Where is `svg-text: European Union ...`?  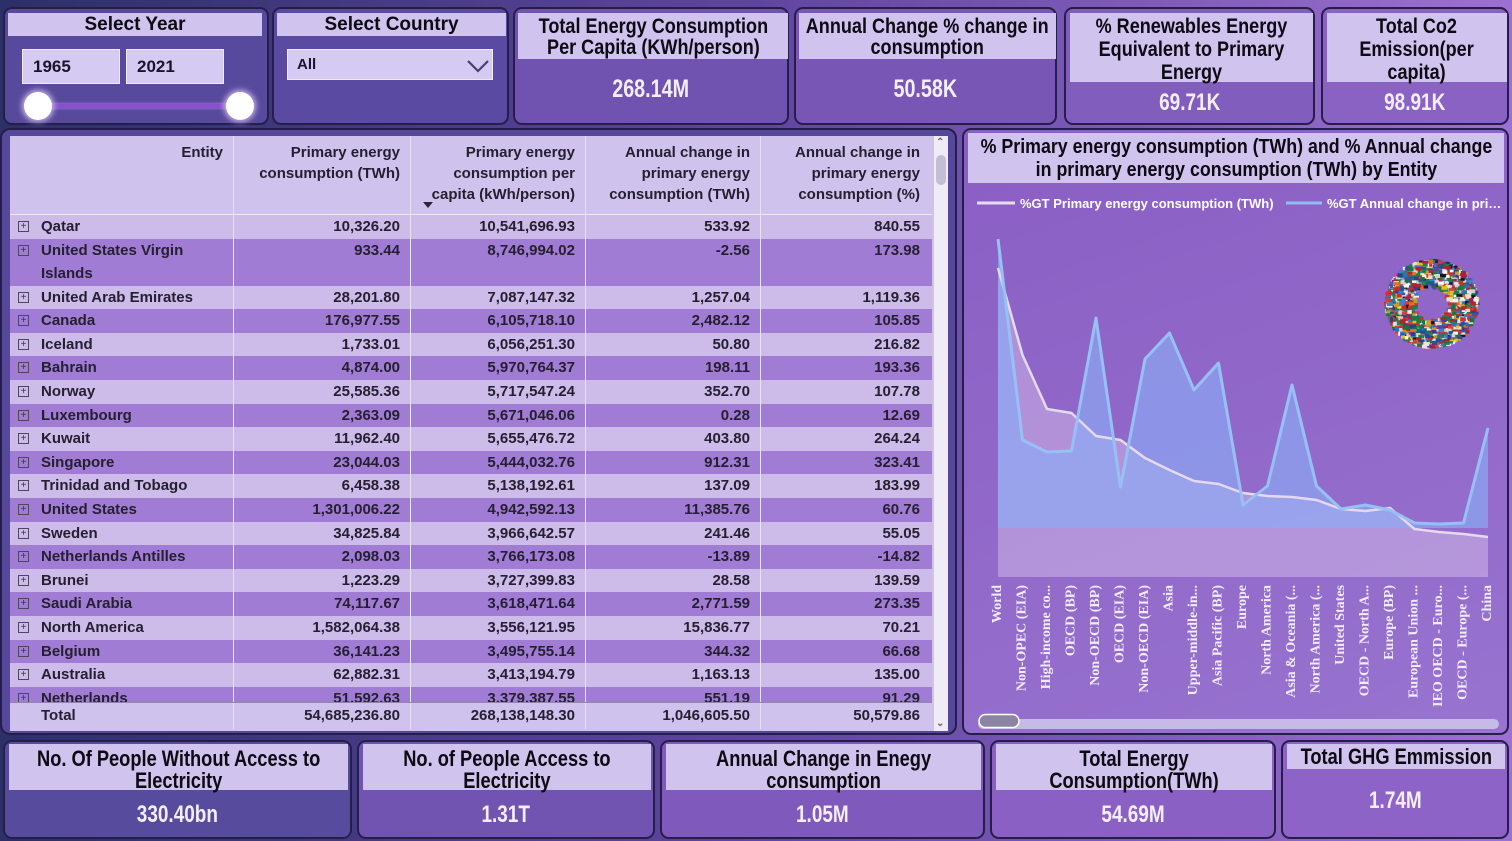
svg-text: European Union ... is located at coordinates (1414, 641).